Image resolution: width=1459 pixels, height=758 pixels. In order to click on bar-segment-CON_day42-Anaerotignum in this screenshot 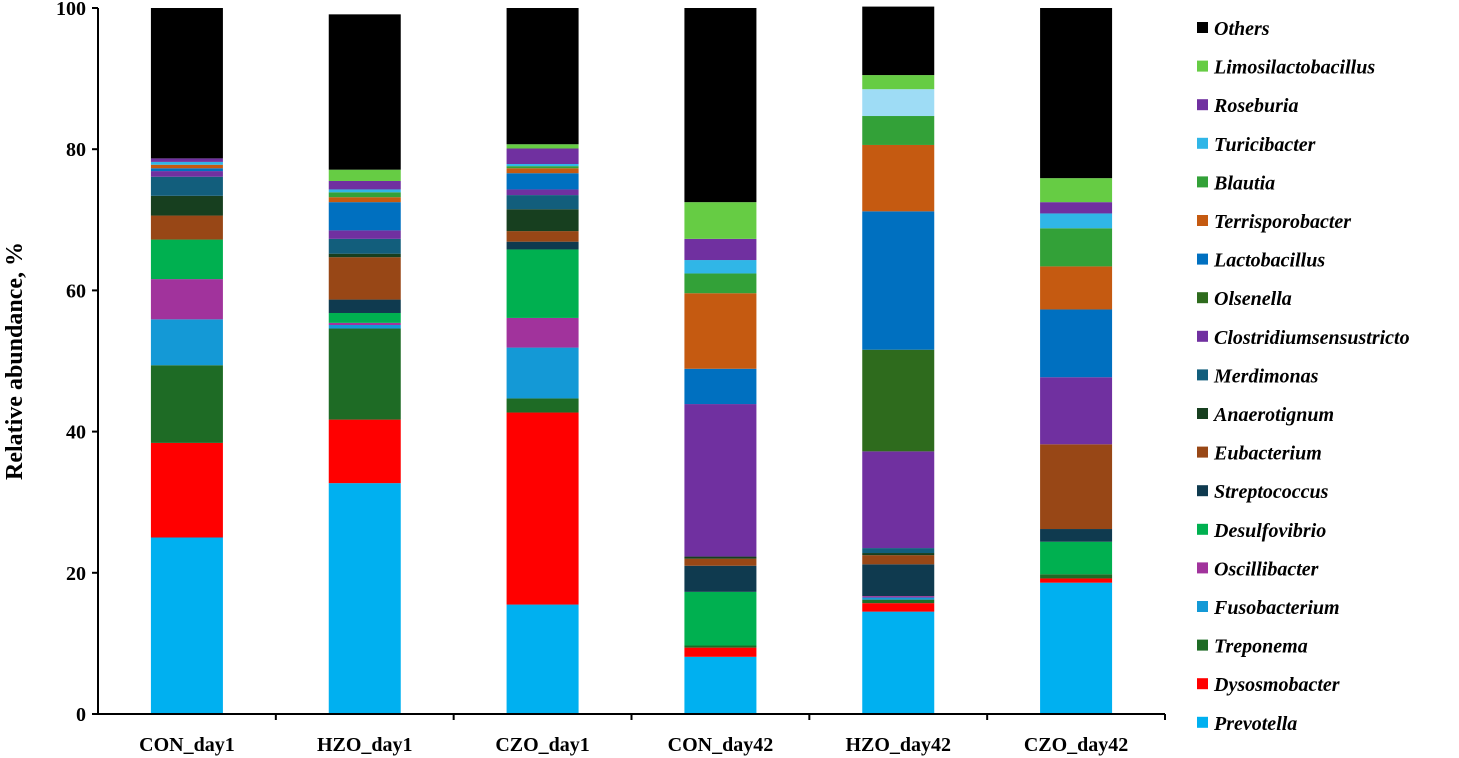, I will do `click(720, 557)`.